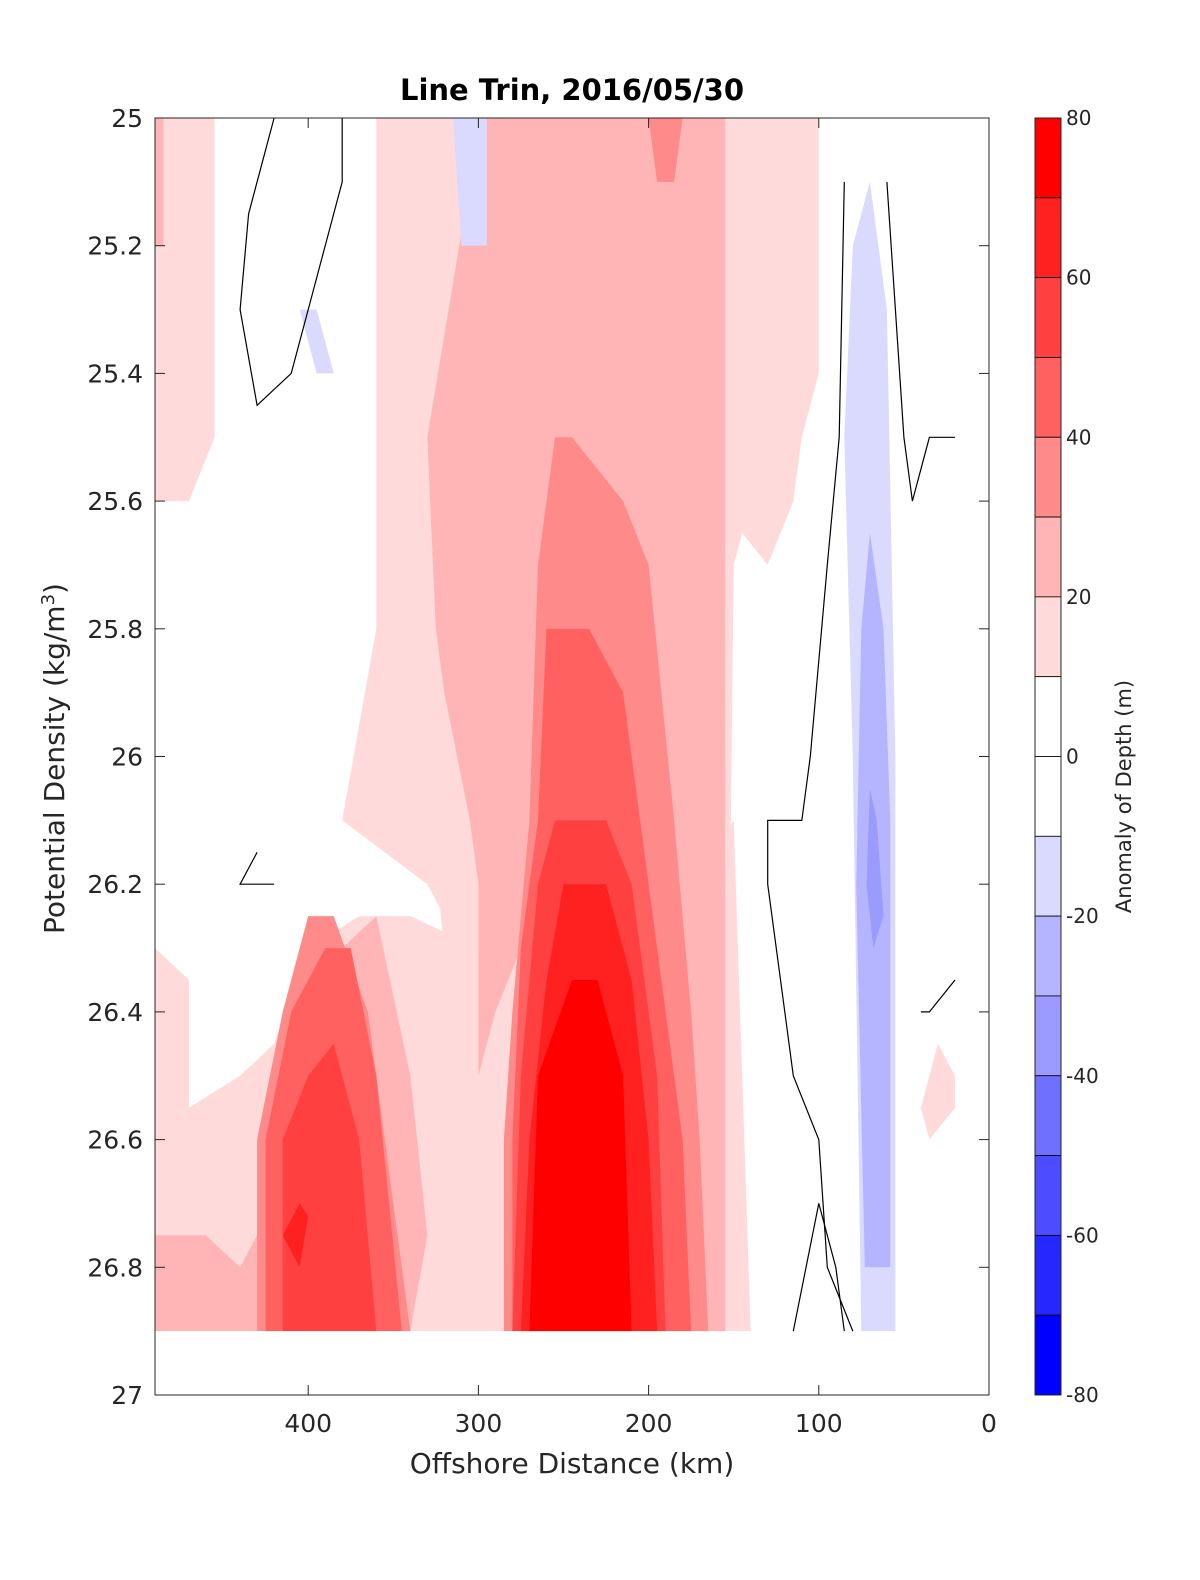 This screenshot has width=1200, height=1580. What do you see at coordinates (1082, 1395) in the screenshot?
I see `colorbar-tick-label: -80` at bounding box center [1082, 1395].